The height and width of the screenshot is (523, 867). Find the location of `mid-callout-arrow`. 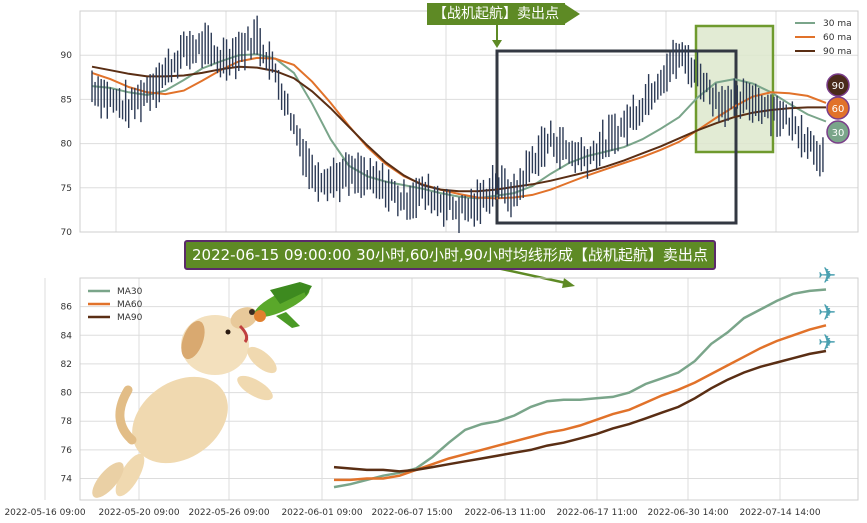

mid-callout-arrow is located at coordinates (535, 277).